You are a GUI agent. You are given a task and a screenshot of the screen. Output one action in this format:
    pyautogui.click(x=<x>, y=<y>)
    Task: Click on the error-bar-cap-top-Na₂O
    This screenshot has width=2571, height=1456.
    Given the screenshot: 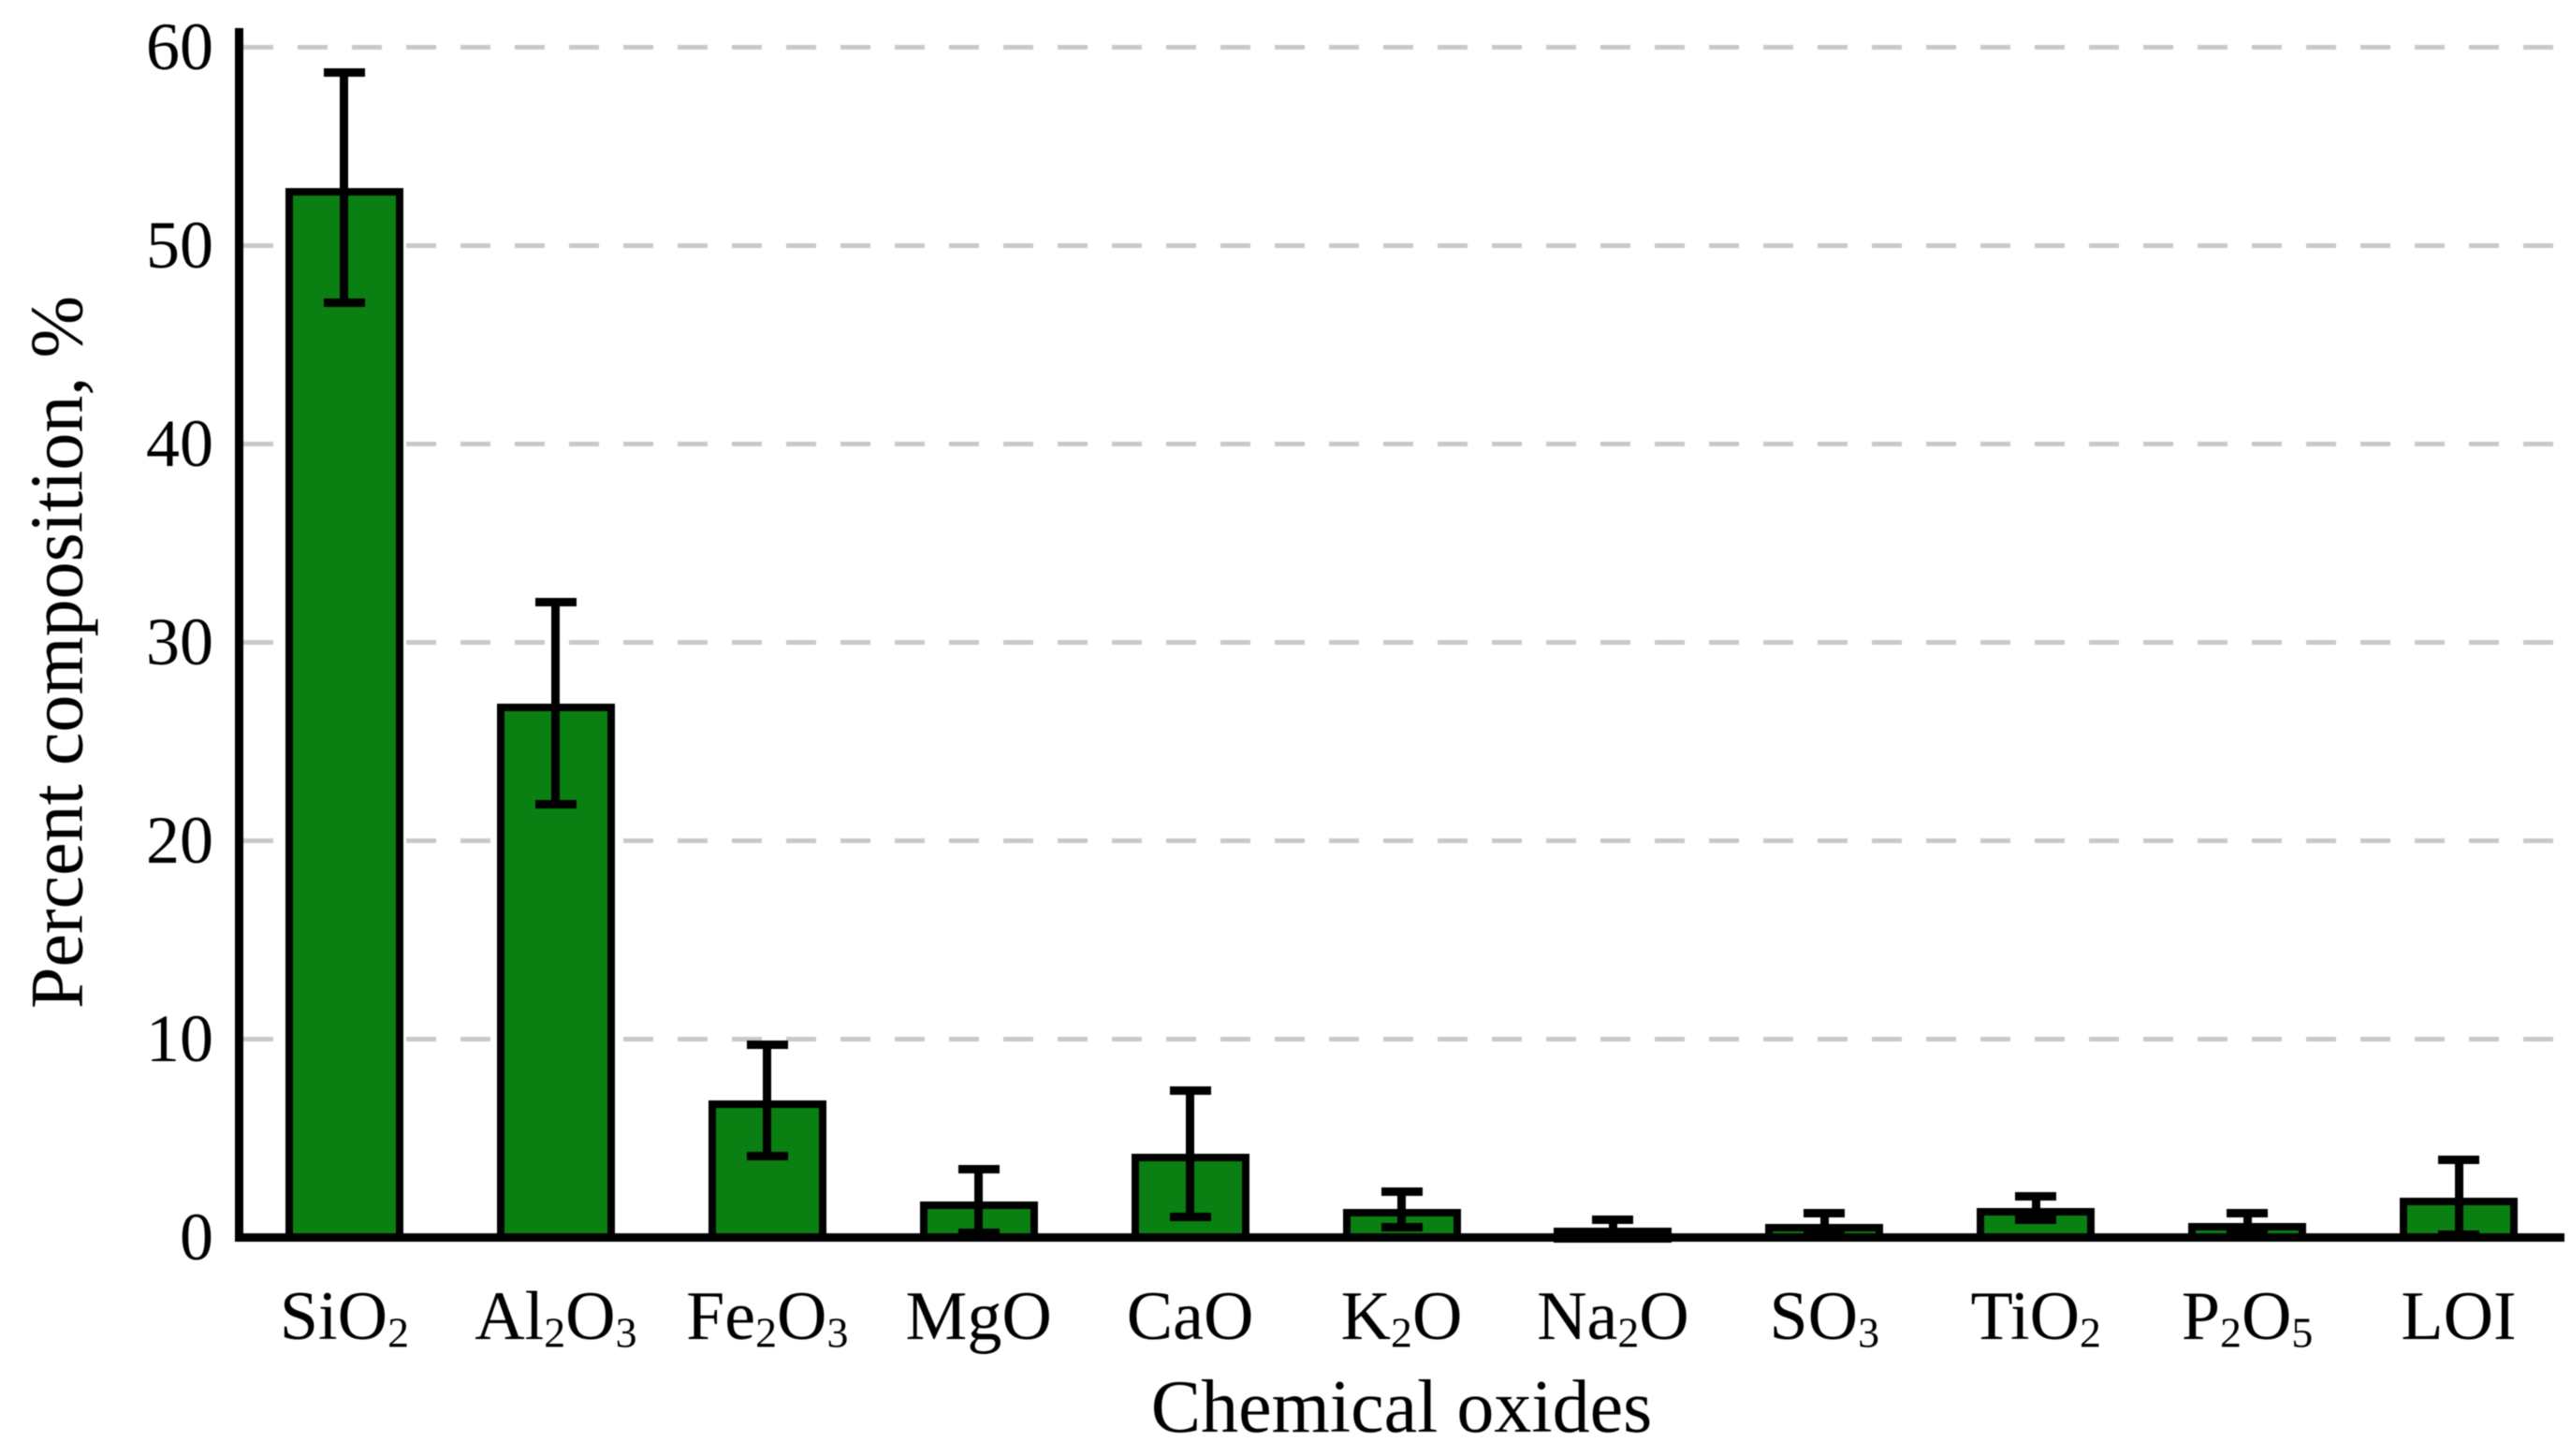 What is the action you would take?
    pyautogui.click(x=1613, y=1220)
    